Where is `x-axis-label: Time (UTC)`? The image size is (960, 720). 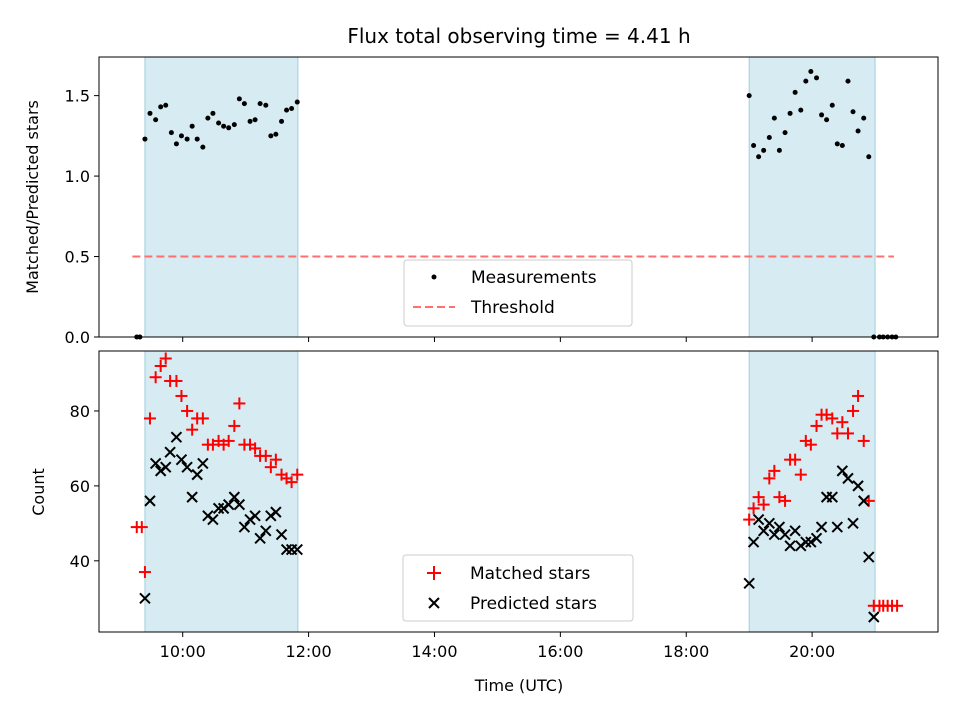
x-axis-label: Time (UTC) is located at coordinates (518, 685).